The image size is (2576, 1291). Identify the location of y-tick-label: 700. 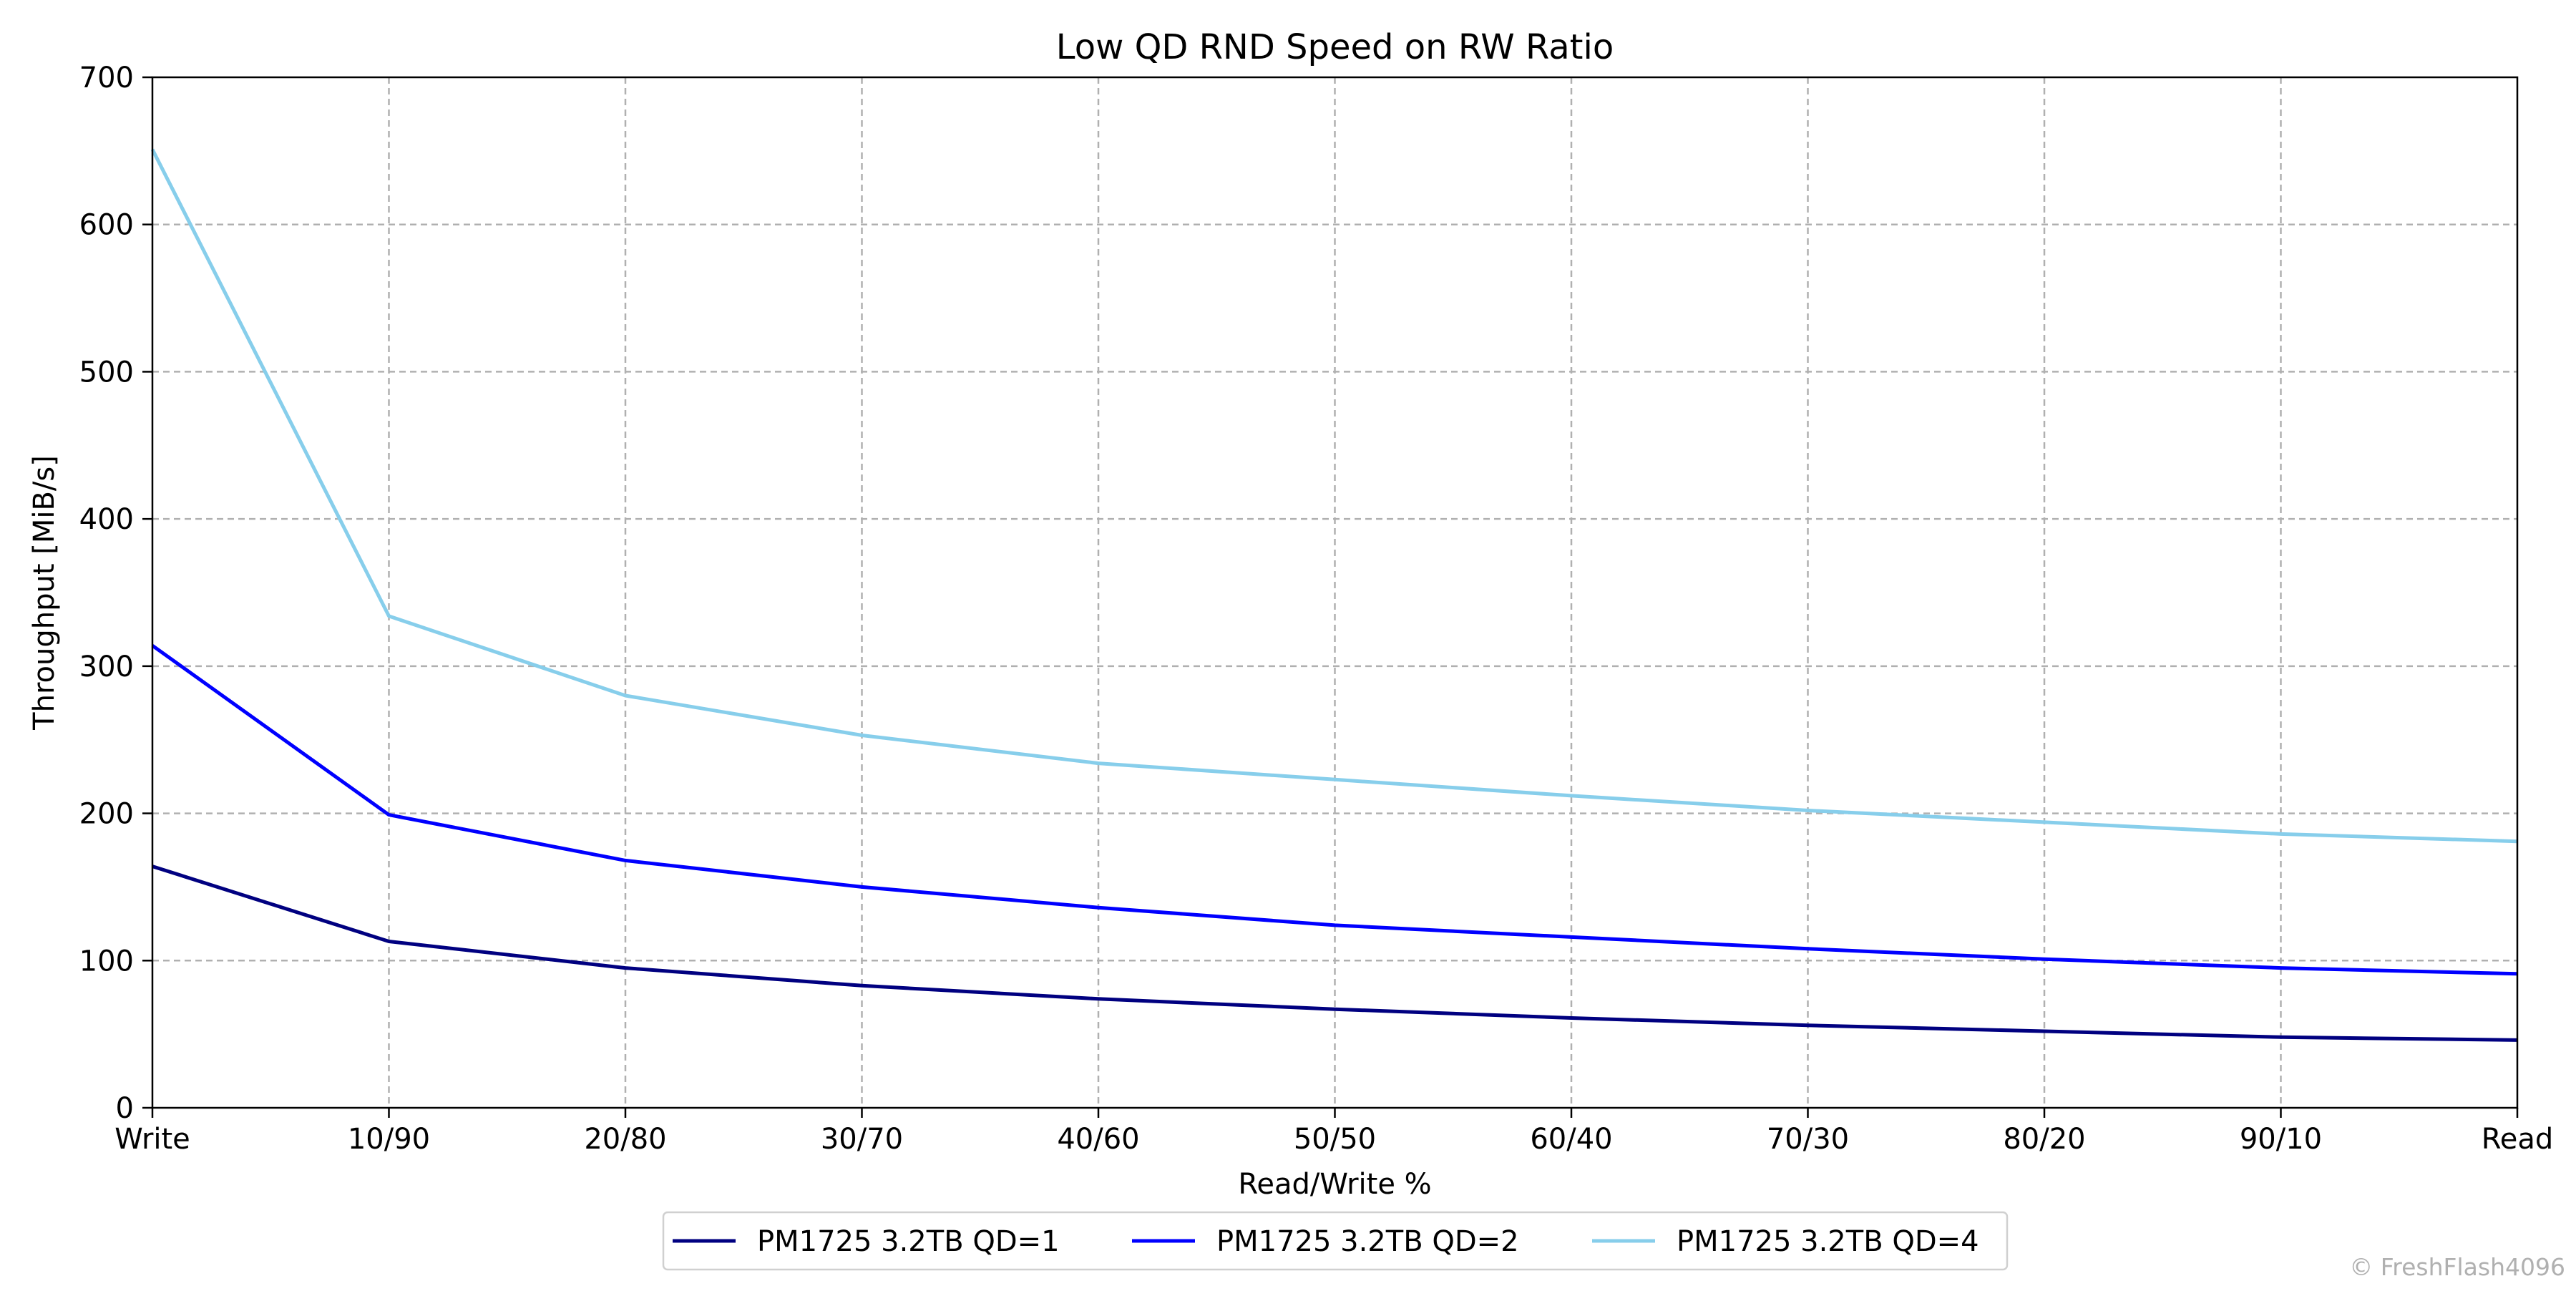
(106, 78).